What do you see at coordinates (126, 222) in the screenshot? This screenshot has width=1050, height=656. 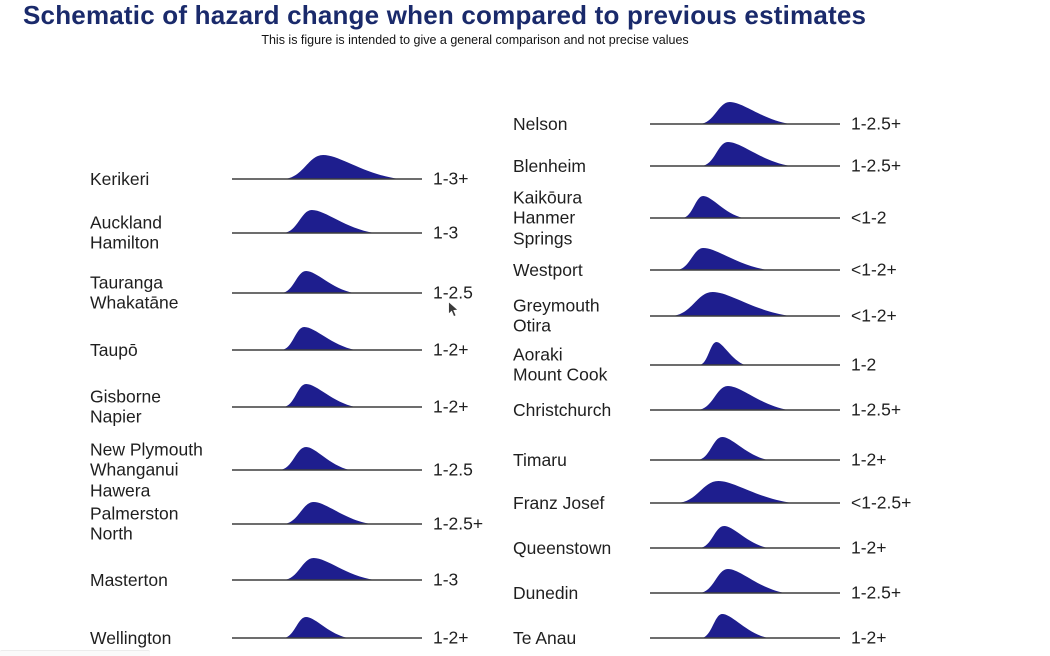 I see `location-label-line: Auckland` at bounding box center [126, 222].